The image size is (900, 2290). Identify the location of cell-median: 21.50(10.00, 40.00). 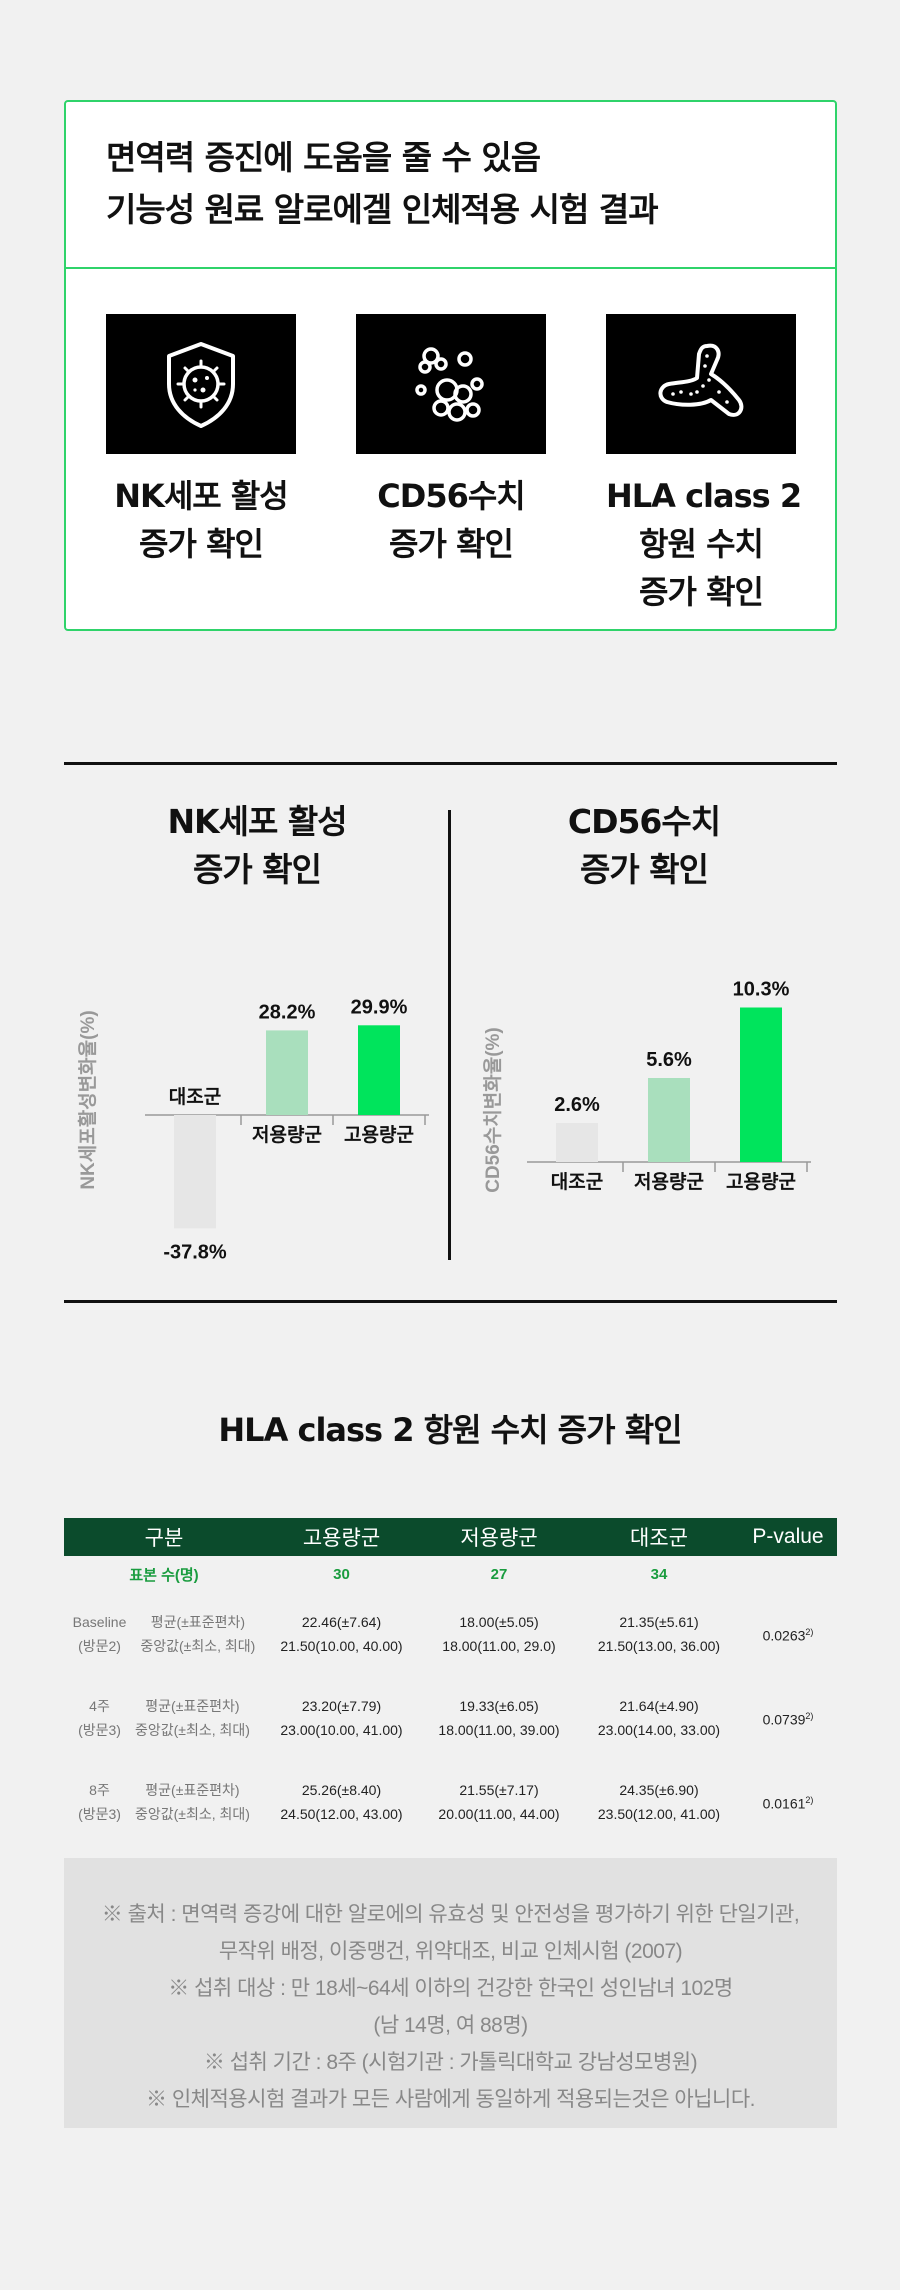
(341, 1646).